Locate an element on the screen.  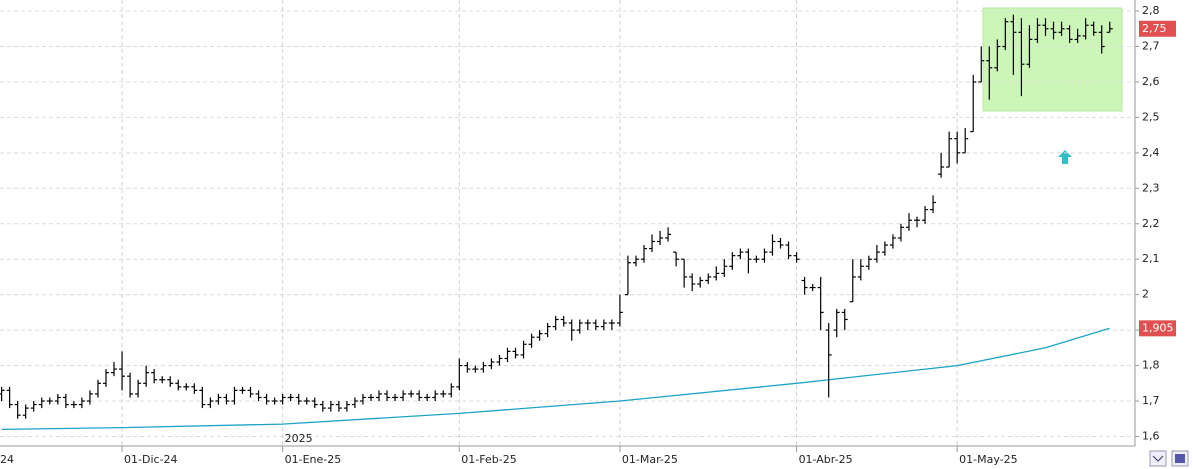
y-tick-label: 2,7 is located at coordinates (1151, 46).